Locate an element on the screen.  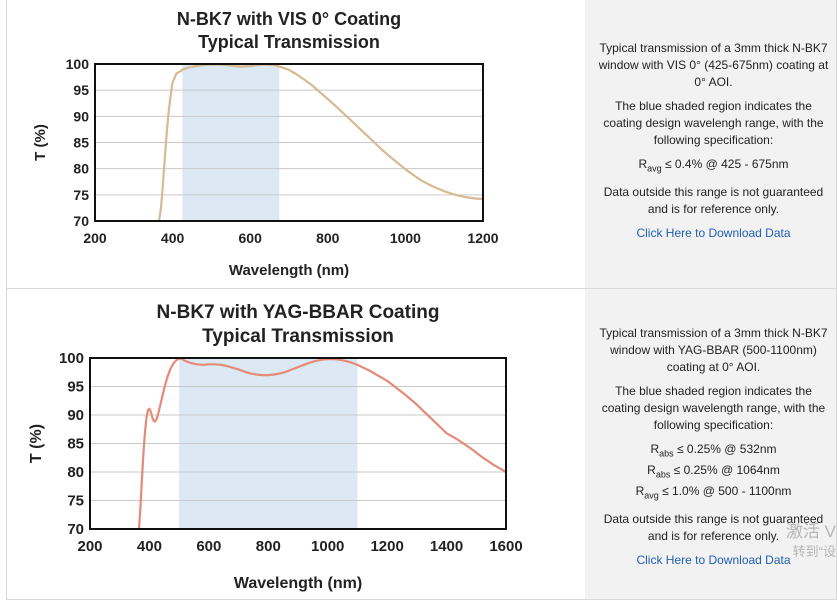
spec-value: ≤ 0.25% @ 532nm is located at coordinates (725, 449).